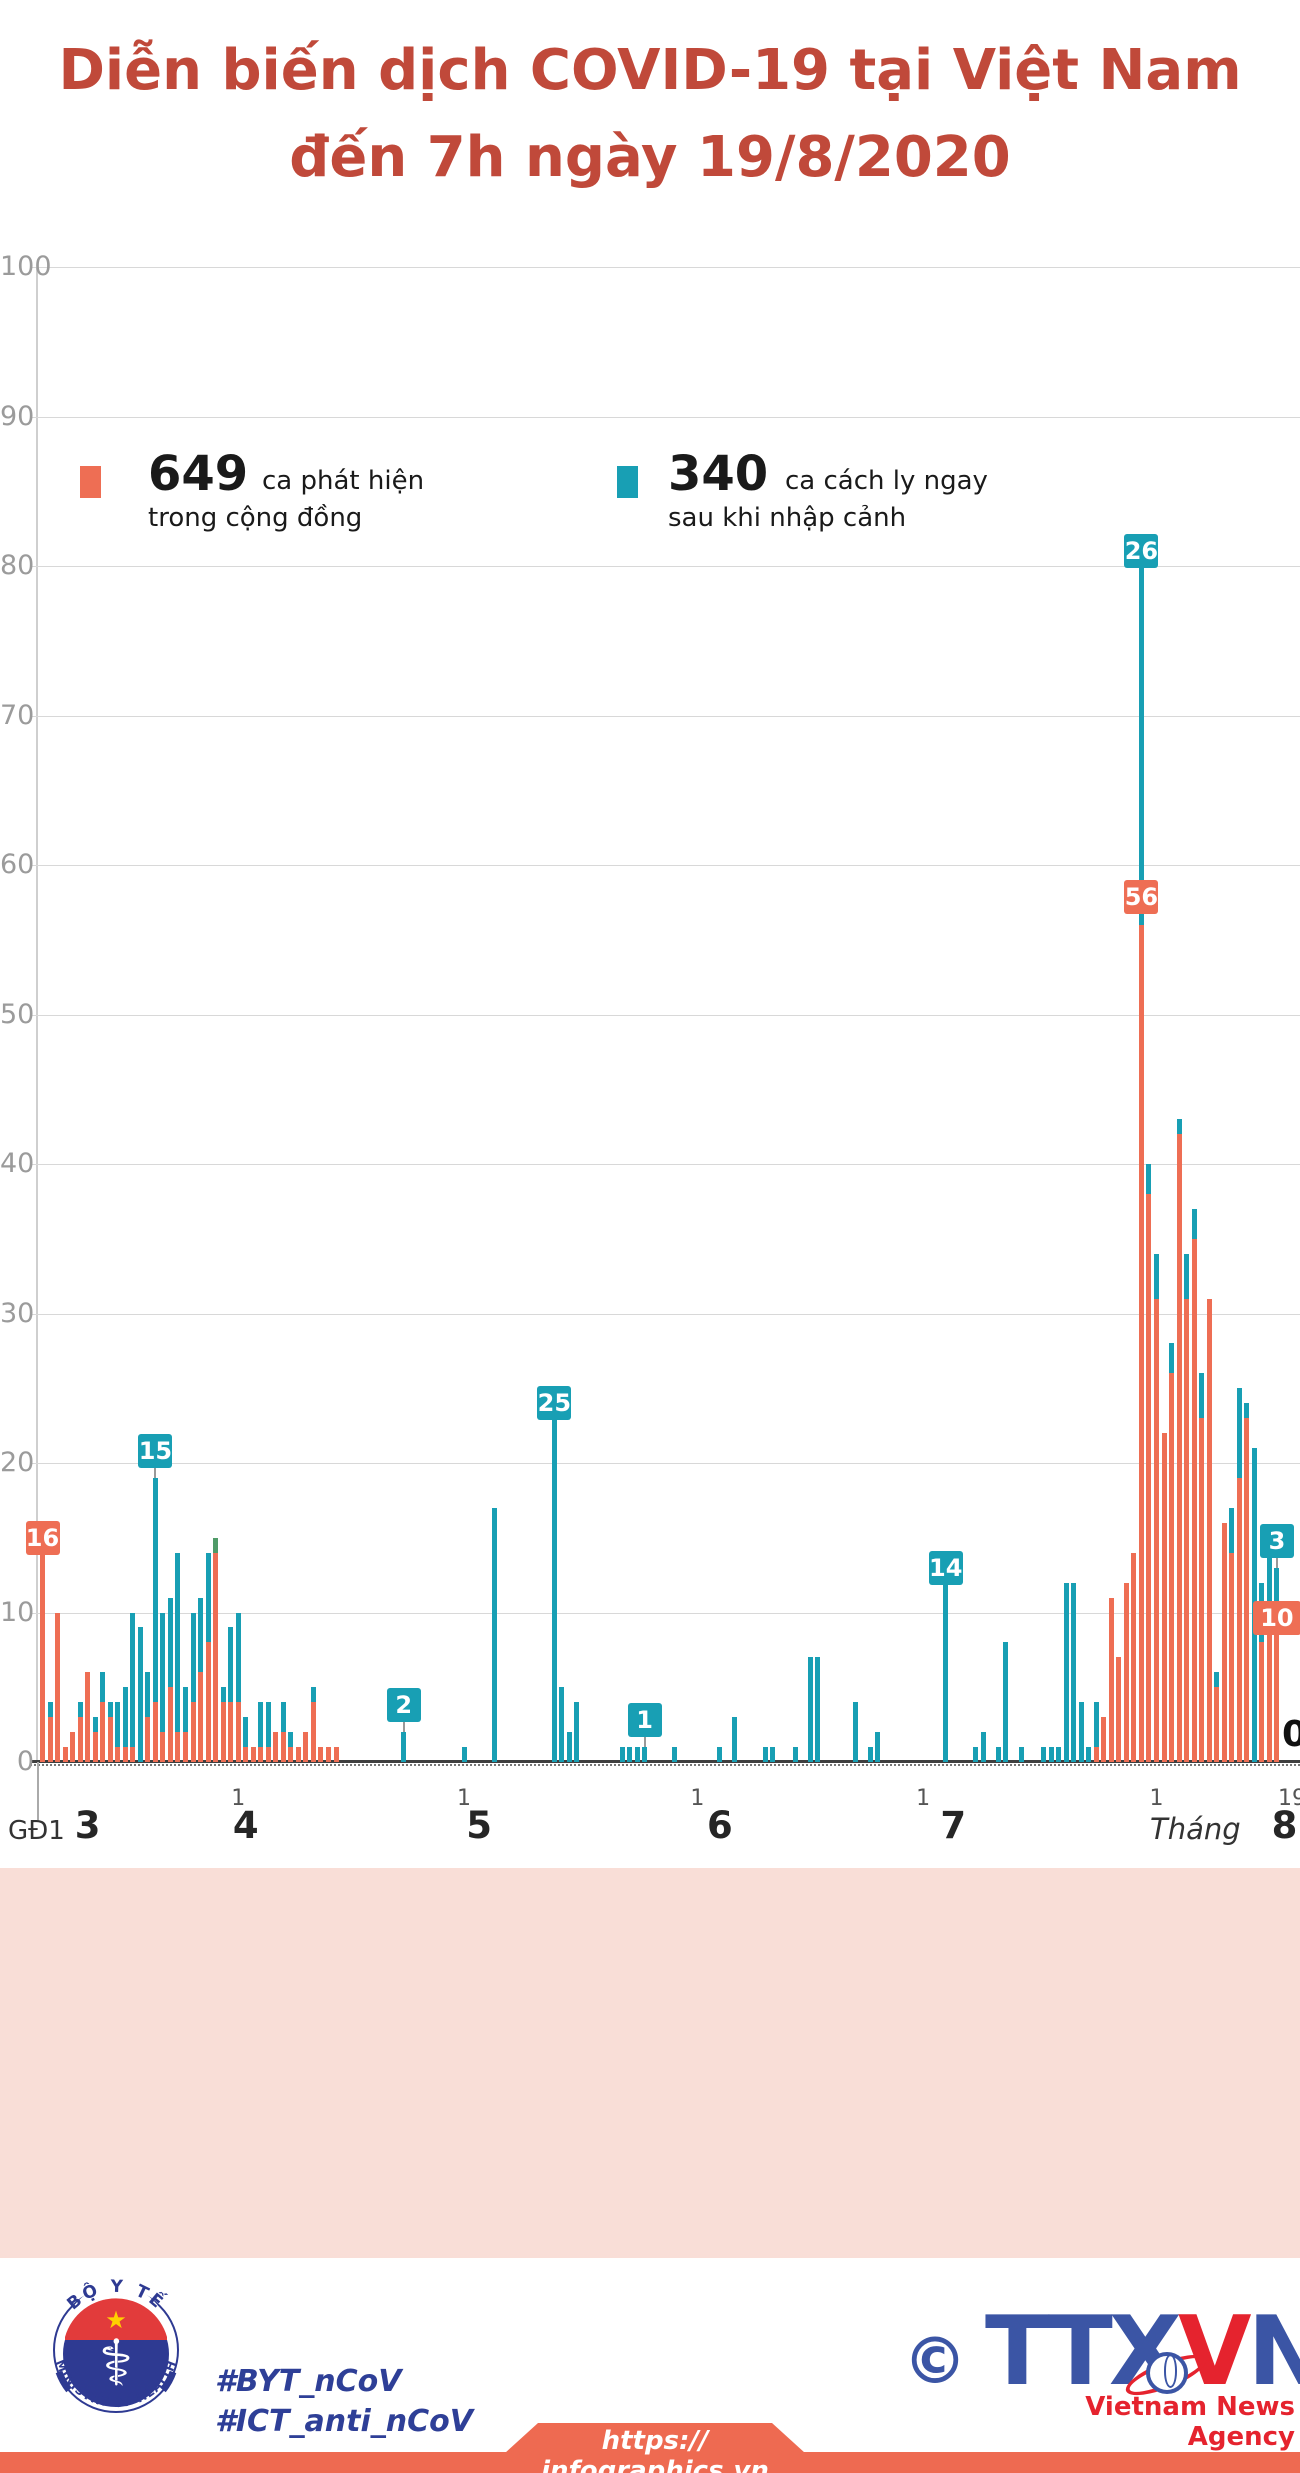  I want to click on x-axis-line, so click(665, 1761).